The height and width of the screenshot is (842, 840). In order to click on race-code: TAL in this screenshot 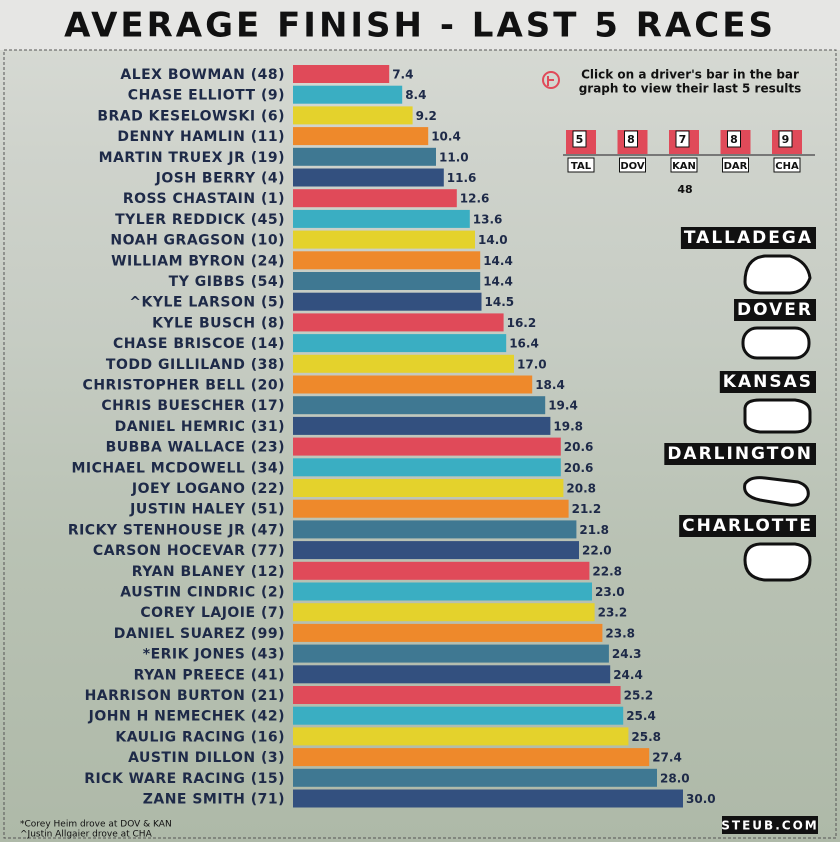, I will do `click(581, 166)`.